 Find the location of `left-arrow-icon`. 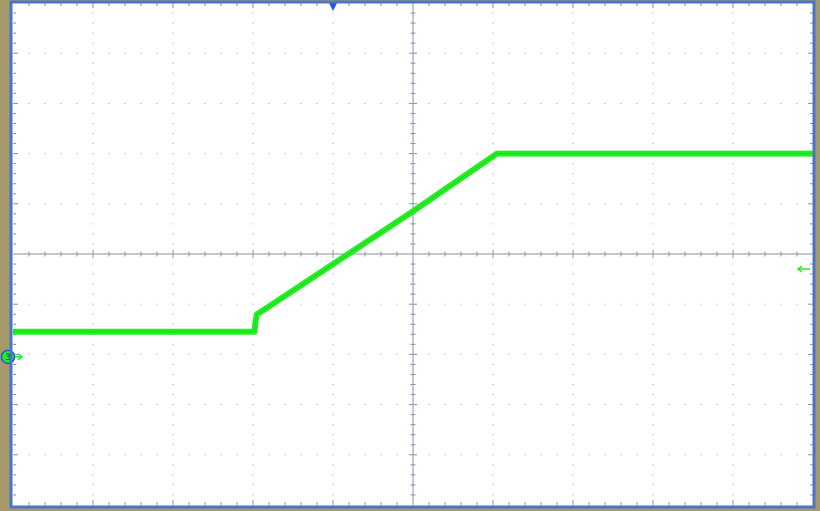

left-arrow-icon is located at coordinates (803, 269).